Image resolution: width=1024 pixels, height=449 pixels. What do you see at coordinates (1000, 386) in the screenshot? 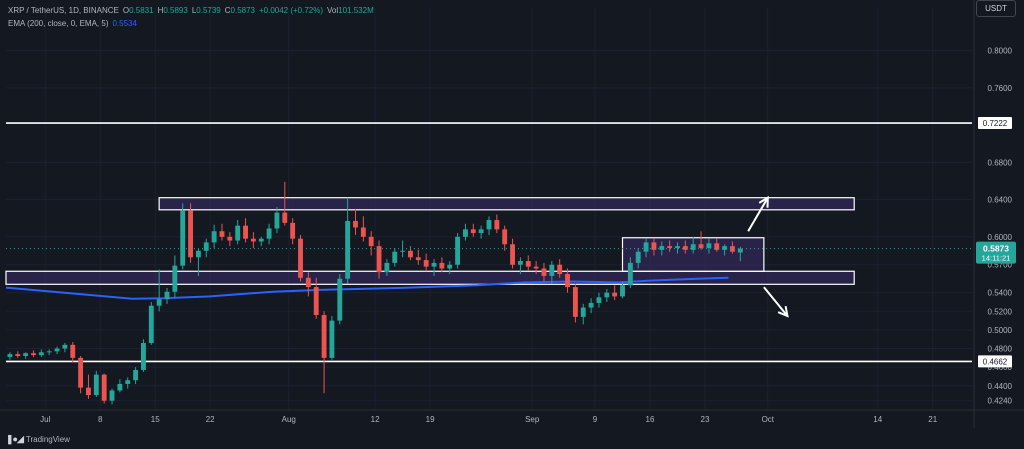
I see `price-tick-label: 0.4400` at bounding box center [1000, 386].